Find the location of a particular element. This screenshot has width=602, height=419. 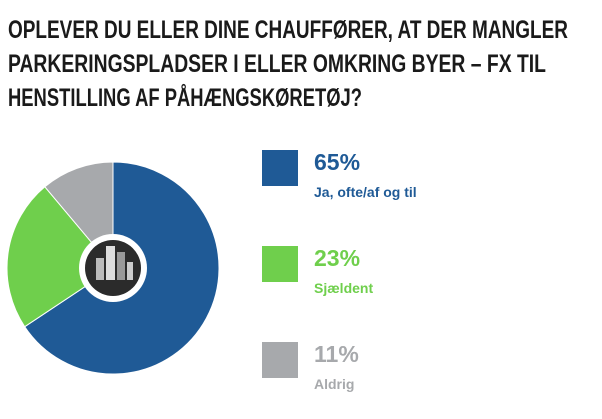

legend-label: Ja, ofte/af og til is located at coordinates (365, 192).